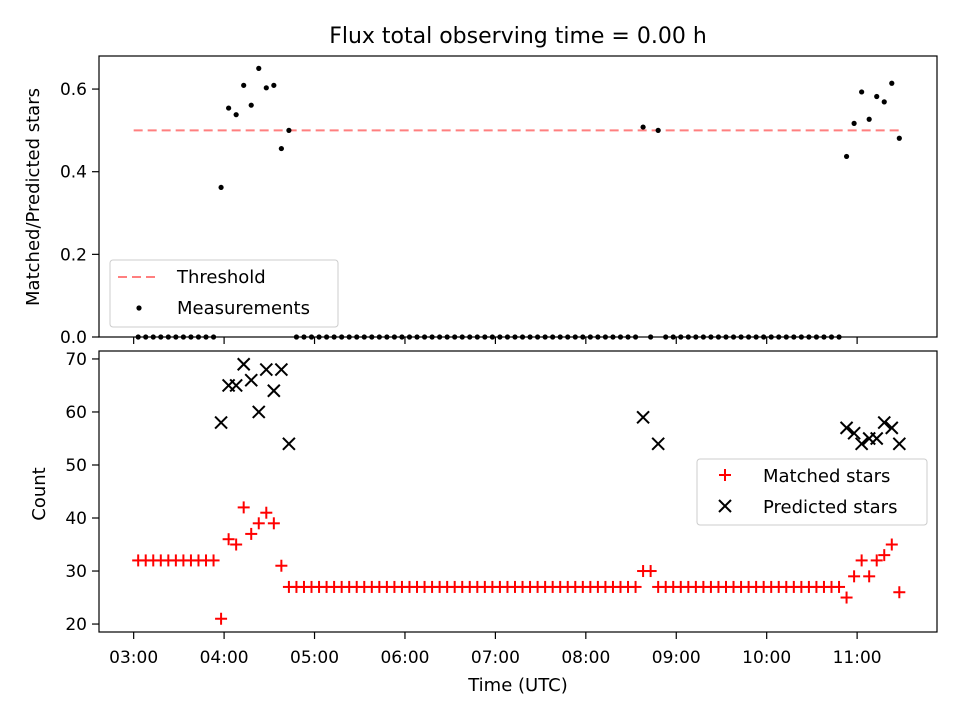  Describe the element at coordinates (676, 658) in the screenshot. I see `x-tick-label: 09:00` at that location.